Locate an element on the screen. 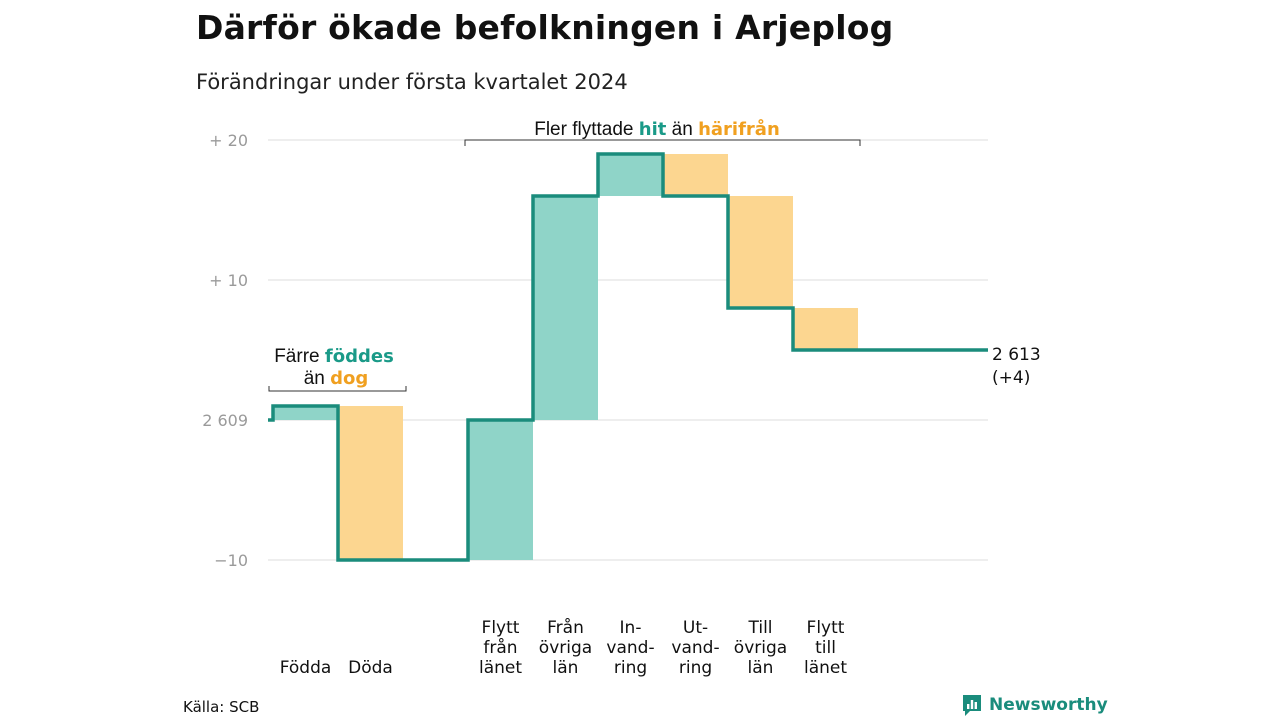  x-category-label: Ut-vand-ring is located at coordinates (695, 648).